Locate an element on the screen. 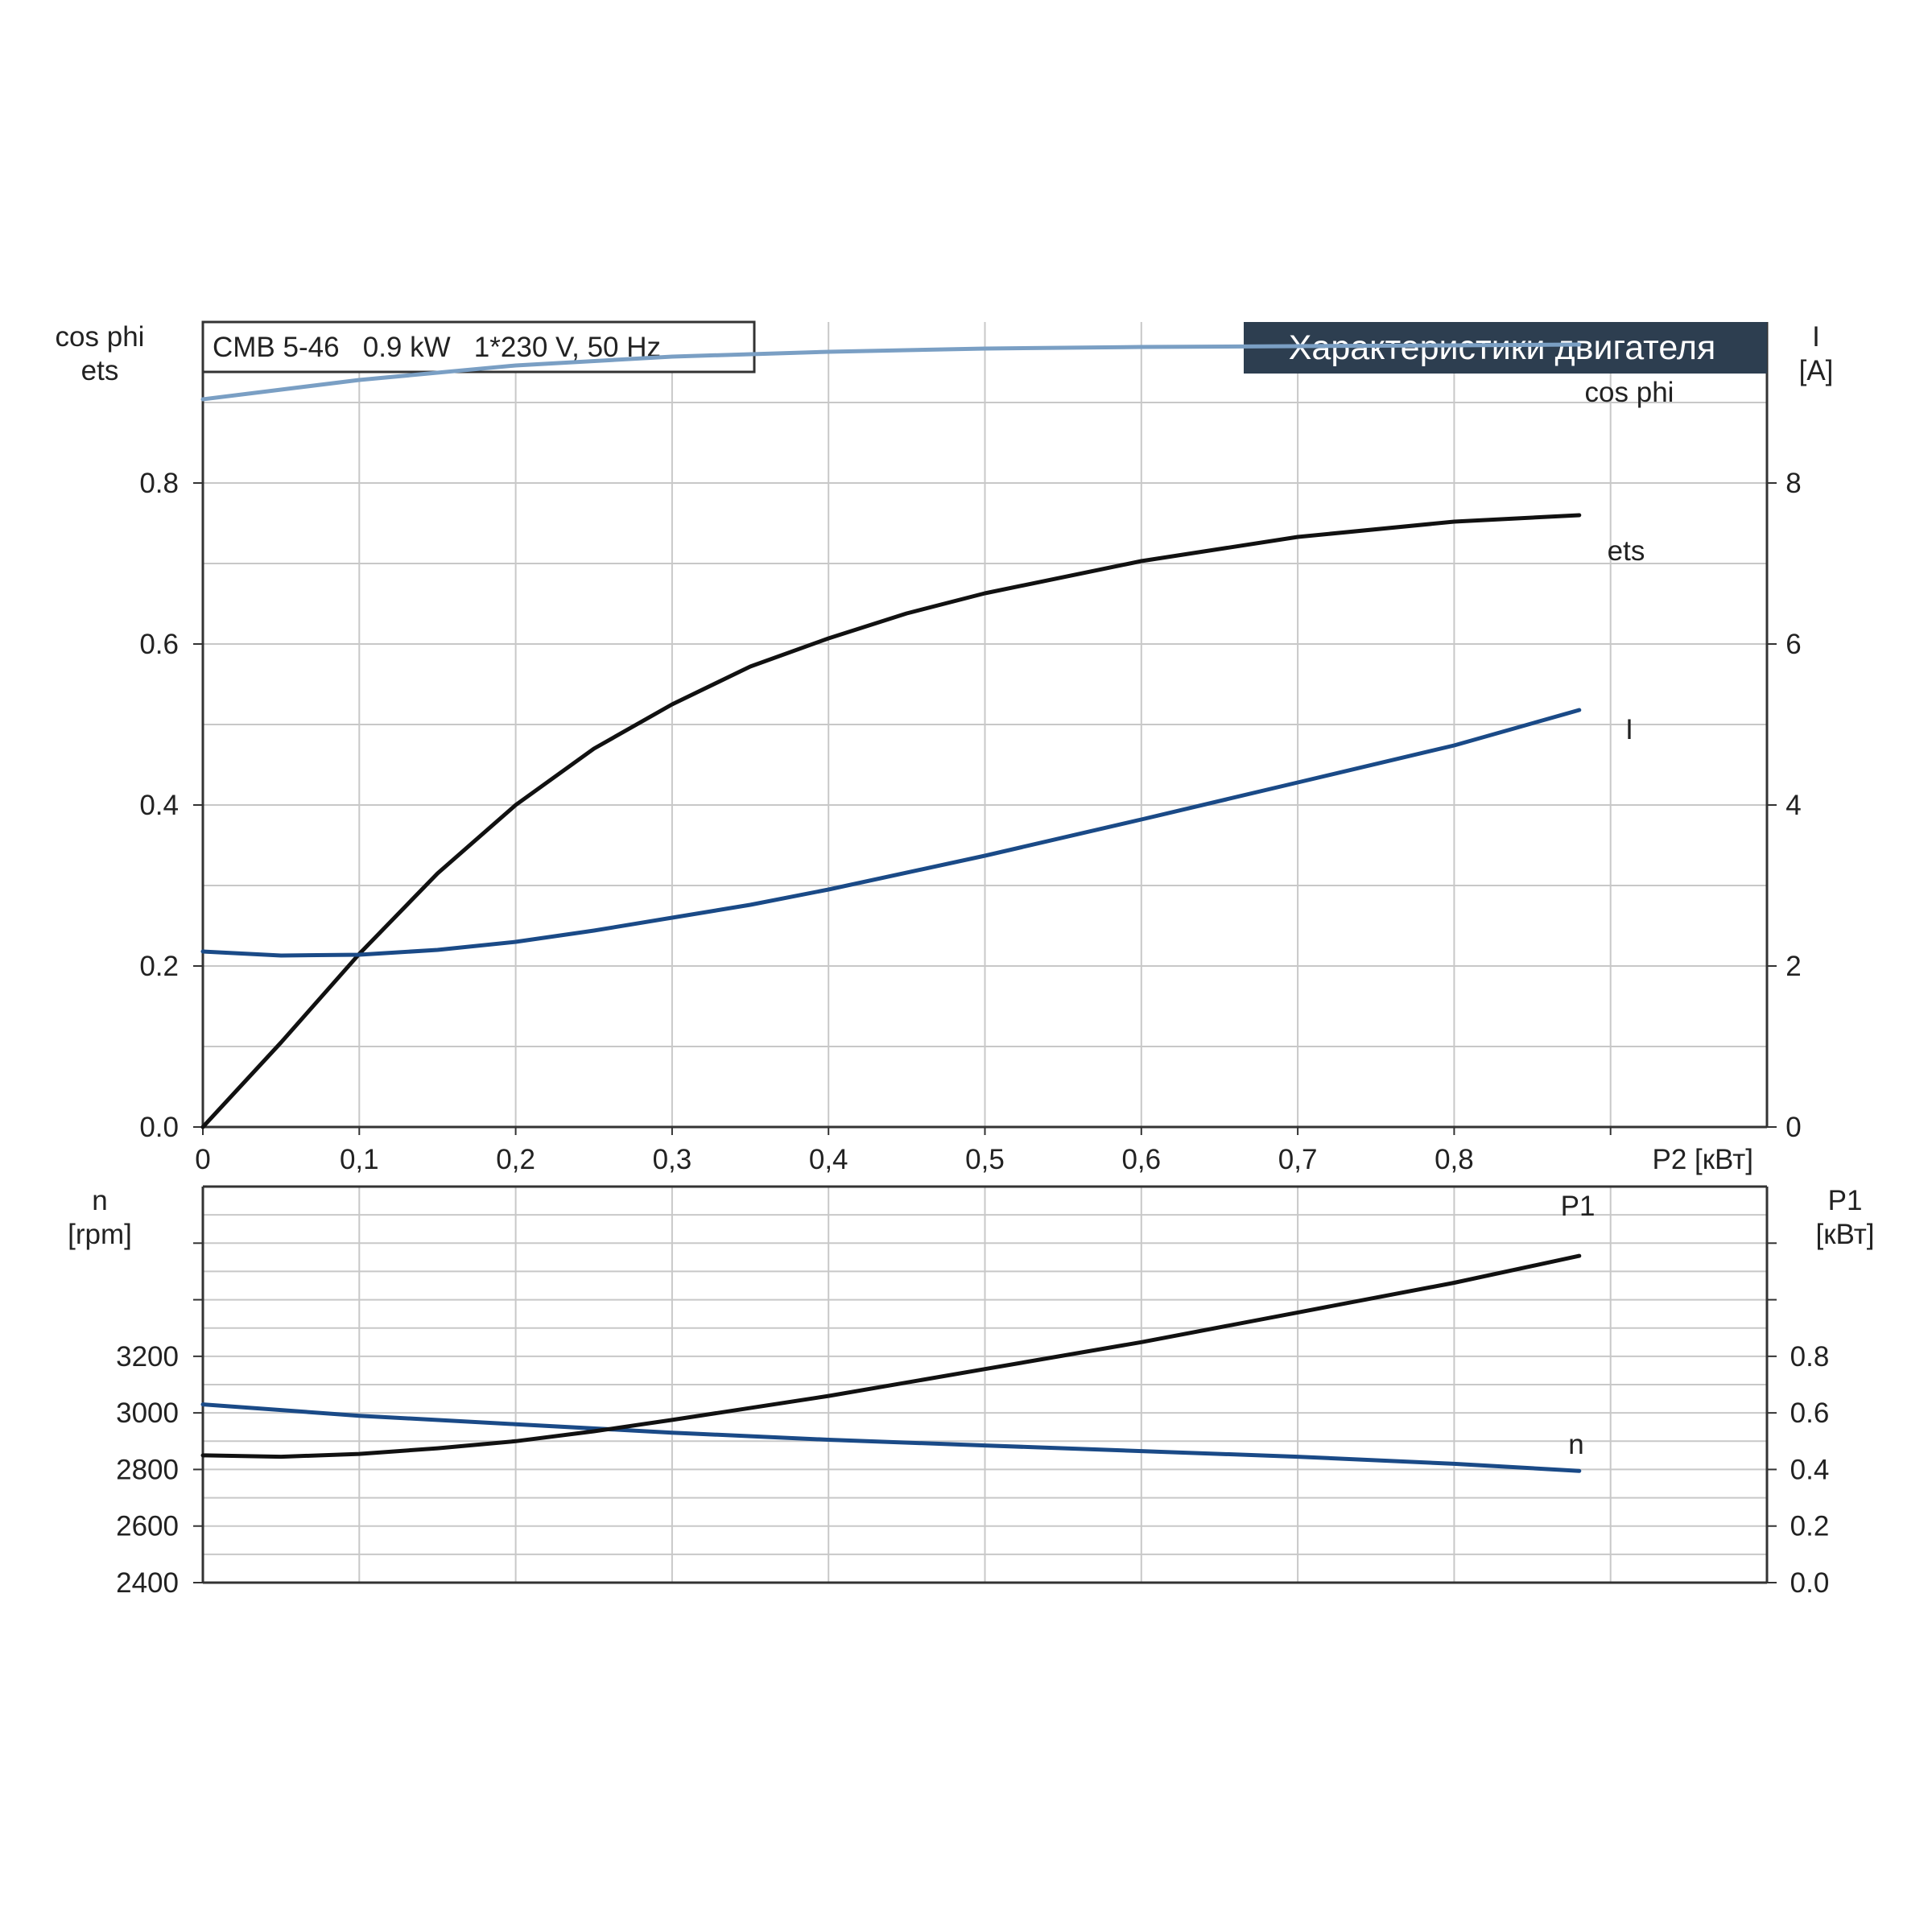 The height and width of the screenshot is (1932, 1932). top-right-tick-label: 6 is located at coordinates (1793, 644).